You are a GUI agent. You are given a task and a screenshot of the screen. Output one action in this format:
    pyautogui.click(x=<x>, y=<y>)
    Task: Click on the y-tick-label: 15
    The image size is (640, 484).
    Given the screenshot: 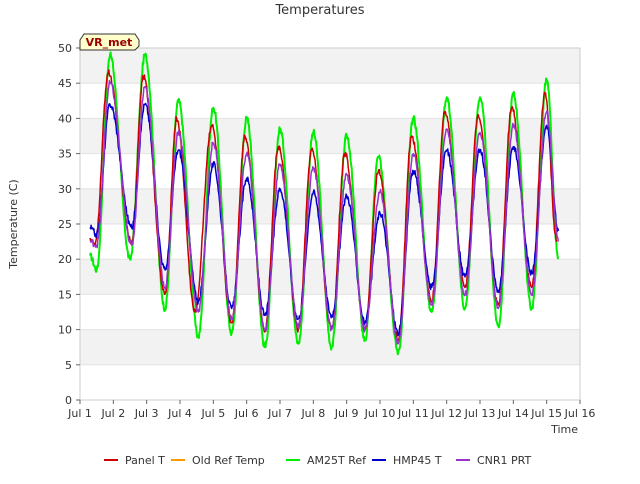 What is the action you would take?
    pyautogui.click(x=65, y=294)
    